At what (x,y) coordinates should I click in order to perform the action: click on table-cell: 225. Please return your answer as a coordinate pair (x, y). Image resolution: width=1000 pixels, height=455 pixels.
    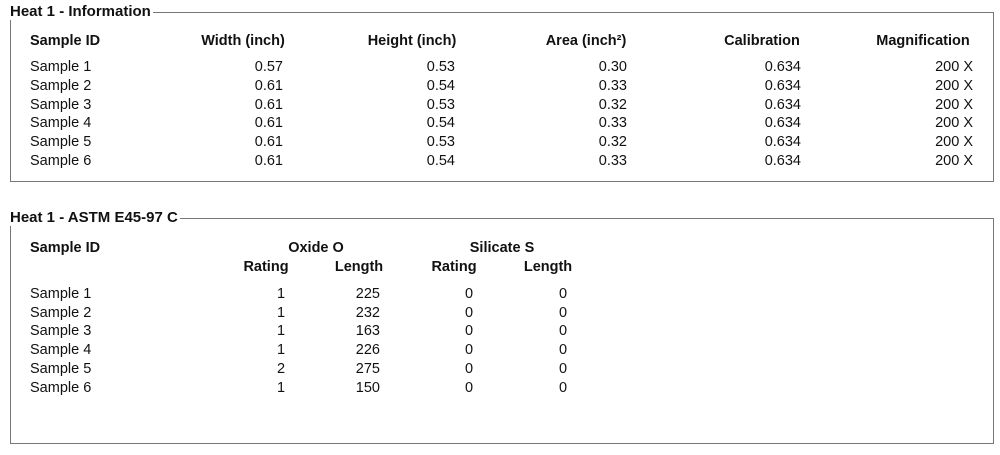
    Looking at the image, I should click on (367, 294).